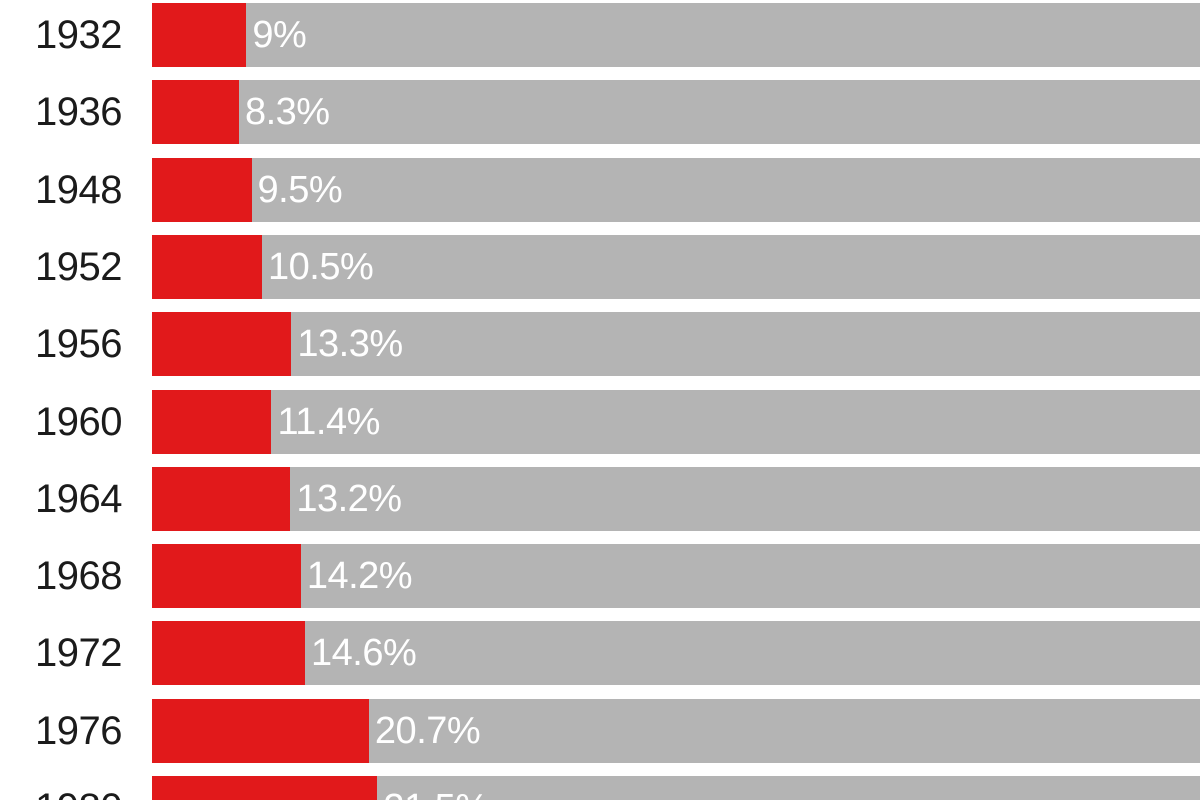 The image size is (1200, 800). Describe the element at coordinates (78, 576) in the screenshot. I see `year-label: 1968` at that location.